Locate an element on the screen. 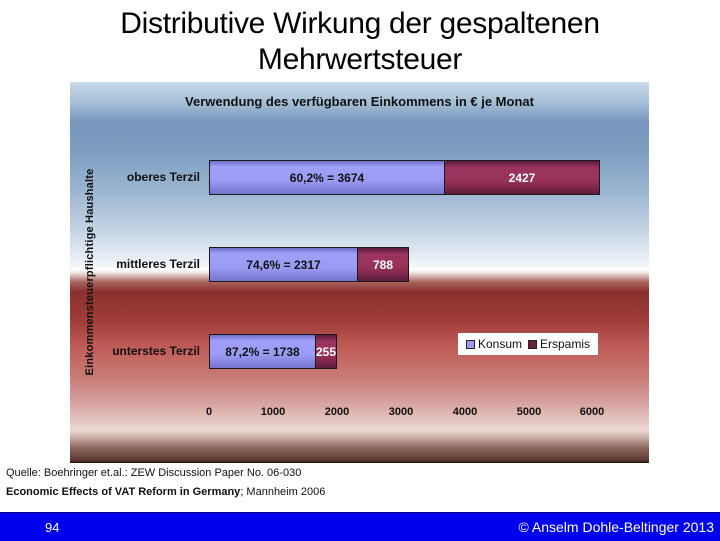 This screenshot has height=541, width=720. bar-segment-erspamis: 2427 is located at coordinates (522, 177).